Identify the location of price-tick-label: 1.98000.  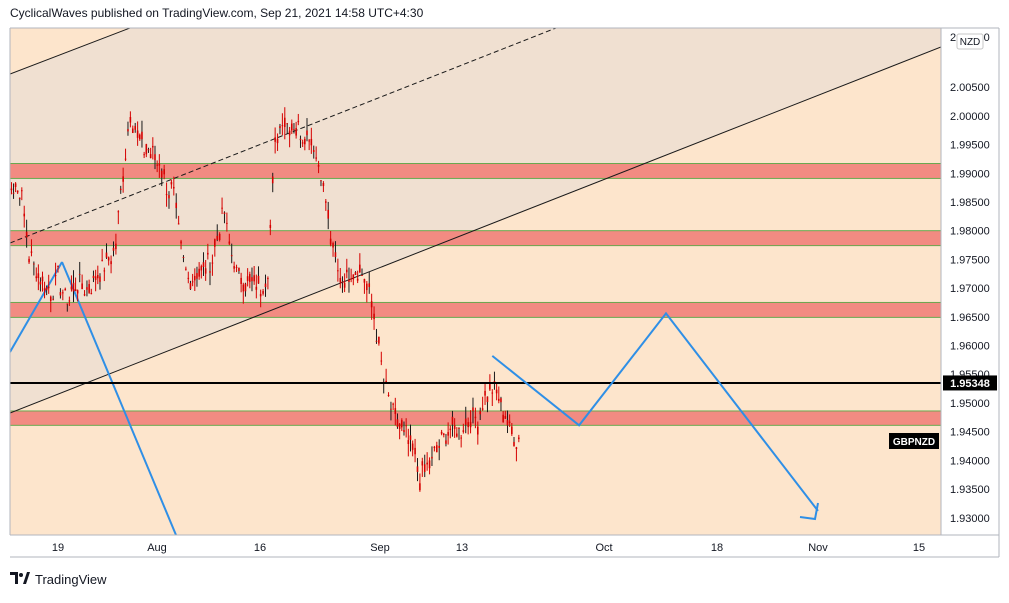
(970, 232).